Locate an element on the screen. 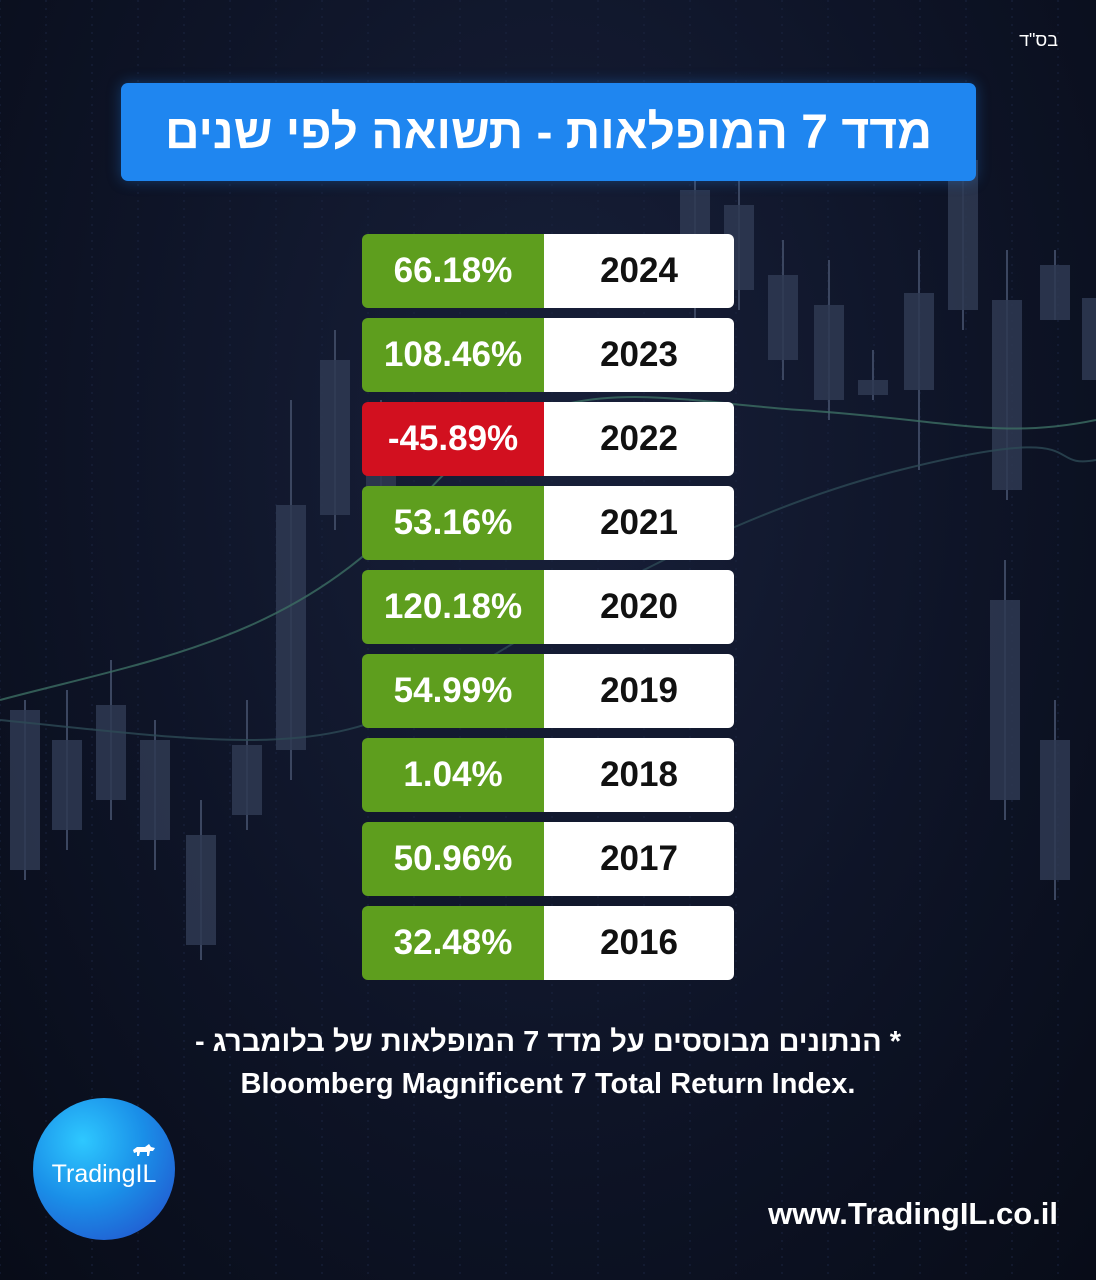 Image resolution: width=1096 pixels, height=1280 pixels. table-row: -45.89% 2022 is located at coordinates (548, 439).